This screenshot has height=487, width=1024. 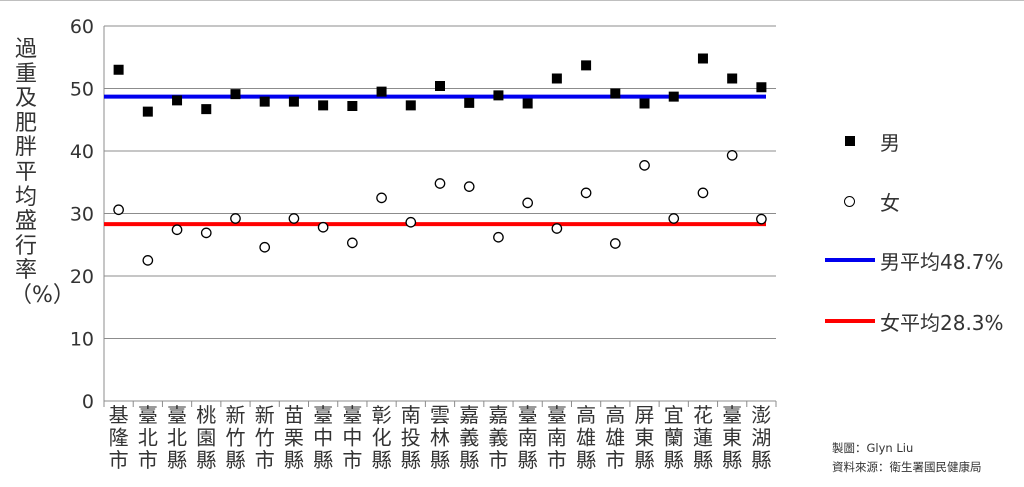 I want to click on x-tick-label: 宜蘭縣, so click(x=674, y=437).